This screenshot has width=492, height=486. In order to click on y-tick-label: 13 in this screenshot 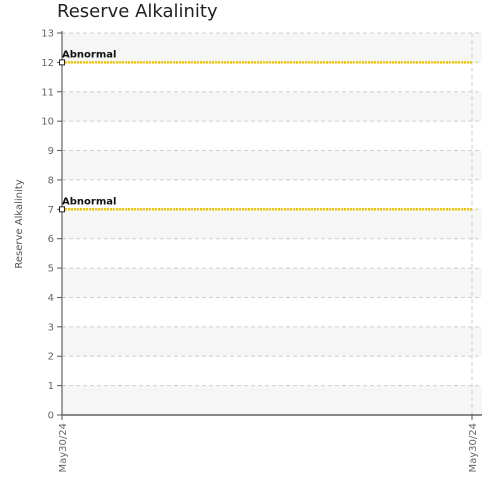, I will do `click(47, 34)`.